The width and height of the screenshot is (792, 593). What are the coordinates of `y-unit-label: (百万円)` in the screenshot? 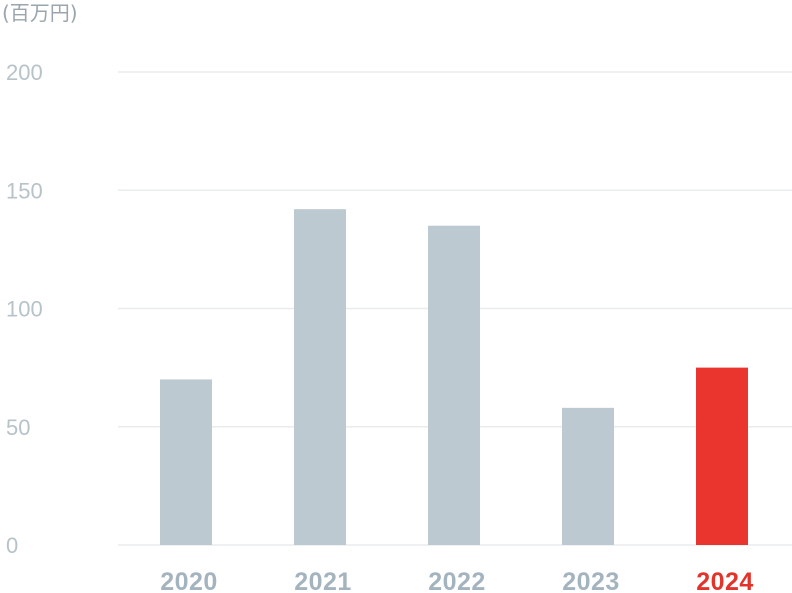 It's located at (40, 13).